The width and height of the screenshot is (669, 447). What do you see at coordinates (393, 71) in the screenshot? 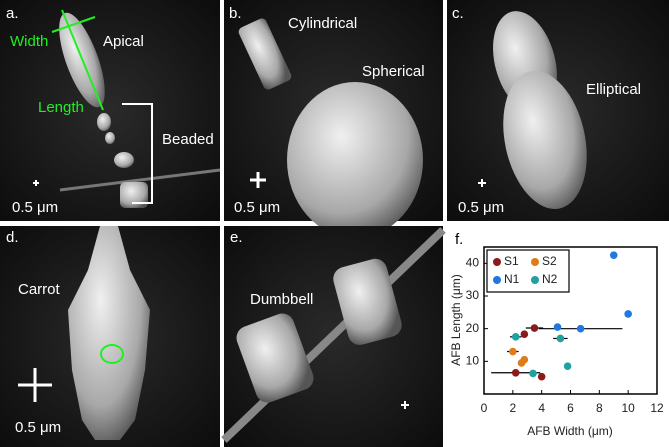
I see `annotation: Spherical` at bounding box center [393, 71].